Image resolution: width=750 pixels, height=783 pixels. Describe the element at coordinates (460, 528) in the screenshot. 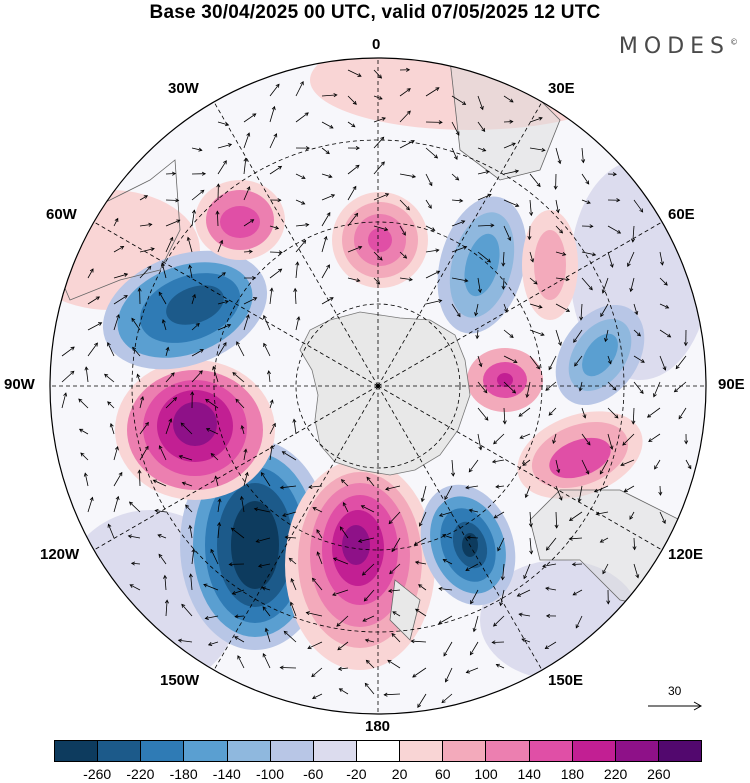

I see `meridian-line` at that location.